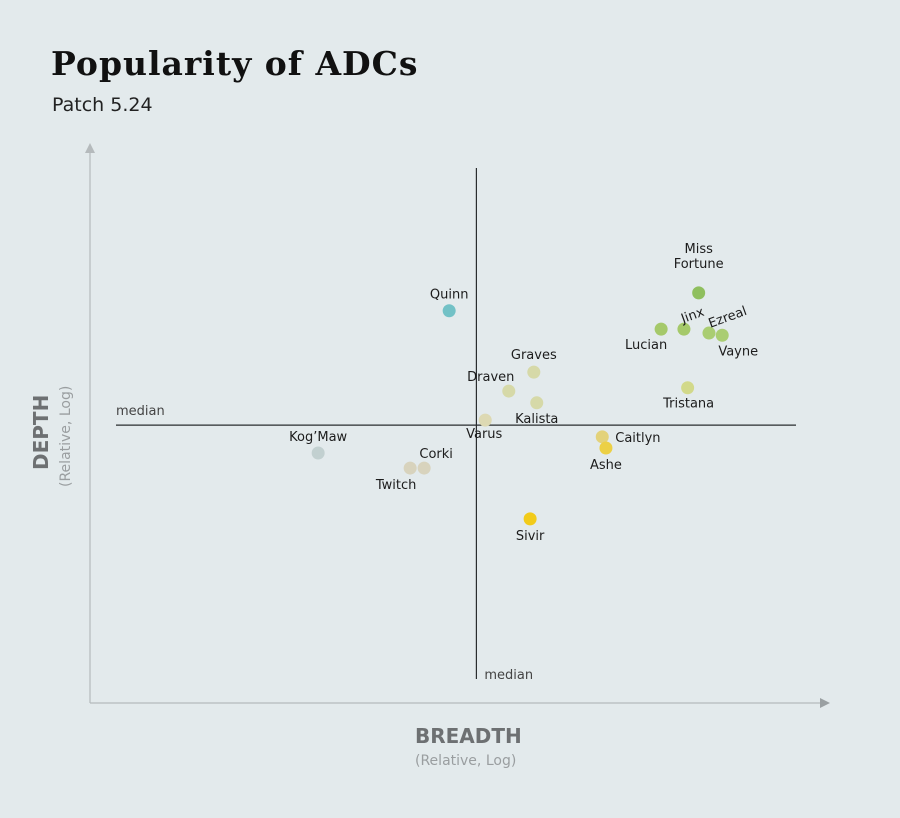 The image size is (900, 818). What do you see at coordinates (606, 465) in the screenshot?
I see `data-label-ashe: Ashe` at bounding box center [606, 465].